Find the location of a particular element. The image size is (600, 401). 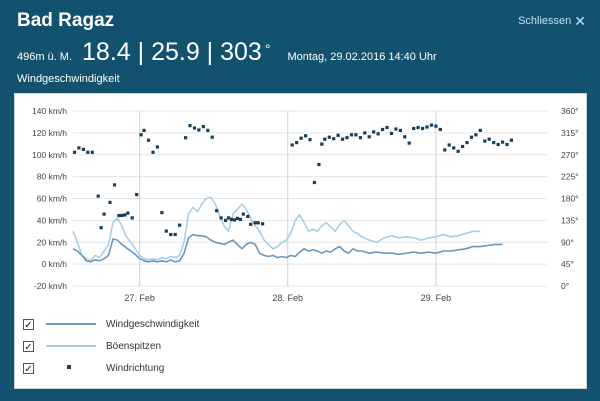

checkbox-gusts: ✓ is located at coordinates (28, 346).